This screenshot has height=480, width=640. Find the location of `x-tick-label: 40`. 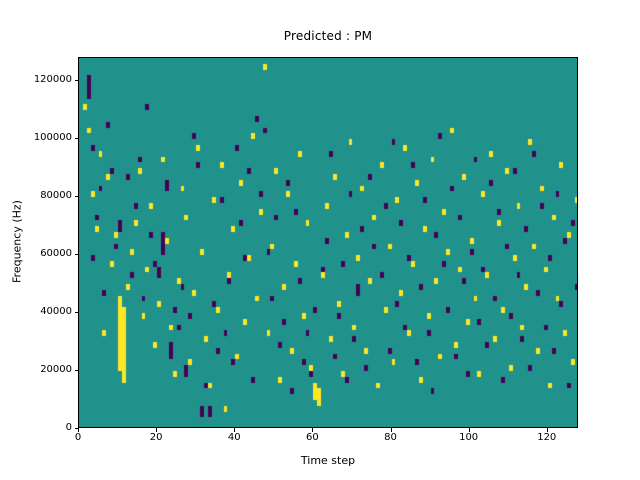

x-tick-label: 40 is located at coordinates (234, 437).